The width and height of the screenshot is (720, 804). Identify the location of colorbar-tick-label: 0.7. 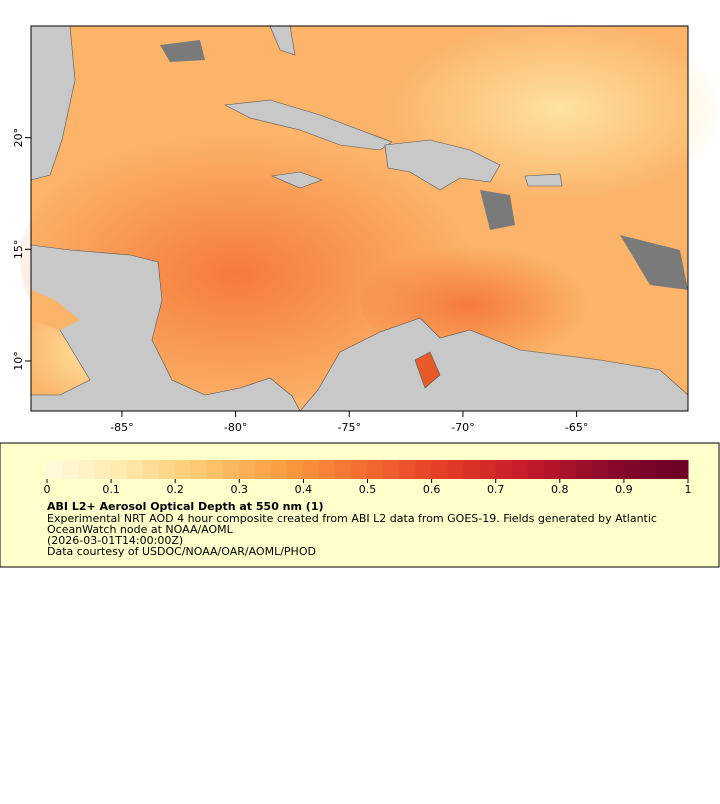
(496, 489).